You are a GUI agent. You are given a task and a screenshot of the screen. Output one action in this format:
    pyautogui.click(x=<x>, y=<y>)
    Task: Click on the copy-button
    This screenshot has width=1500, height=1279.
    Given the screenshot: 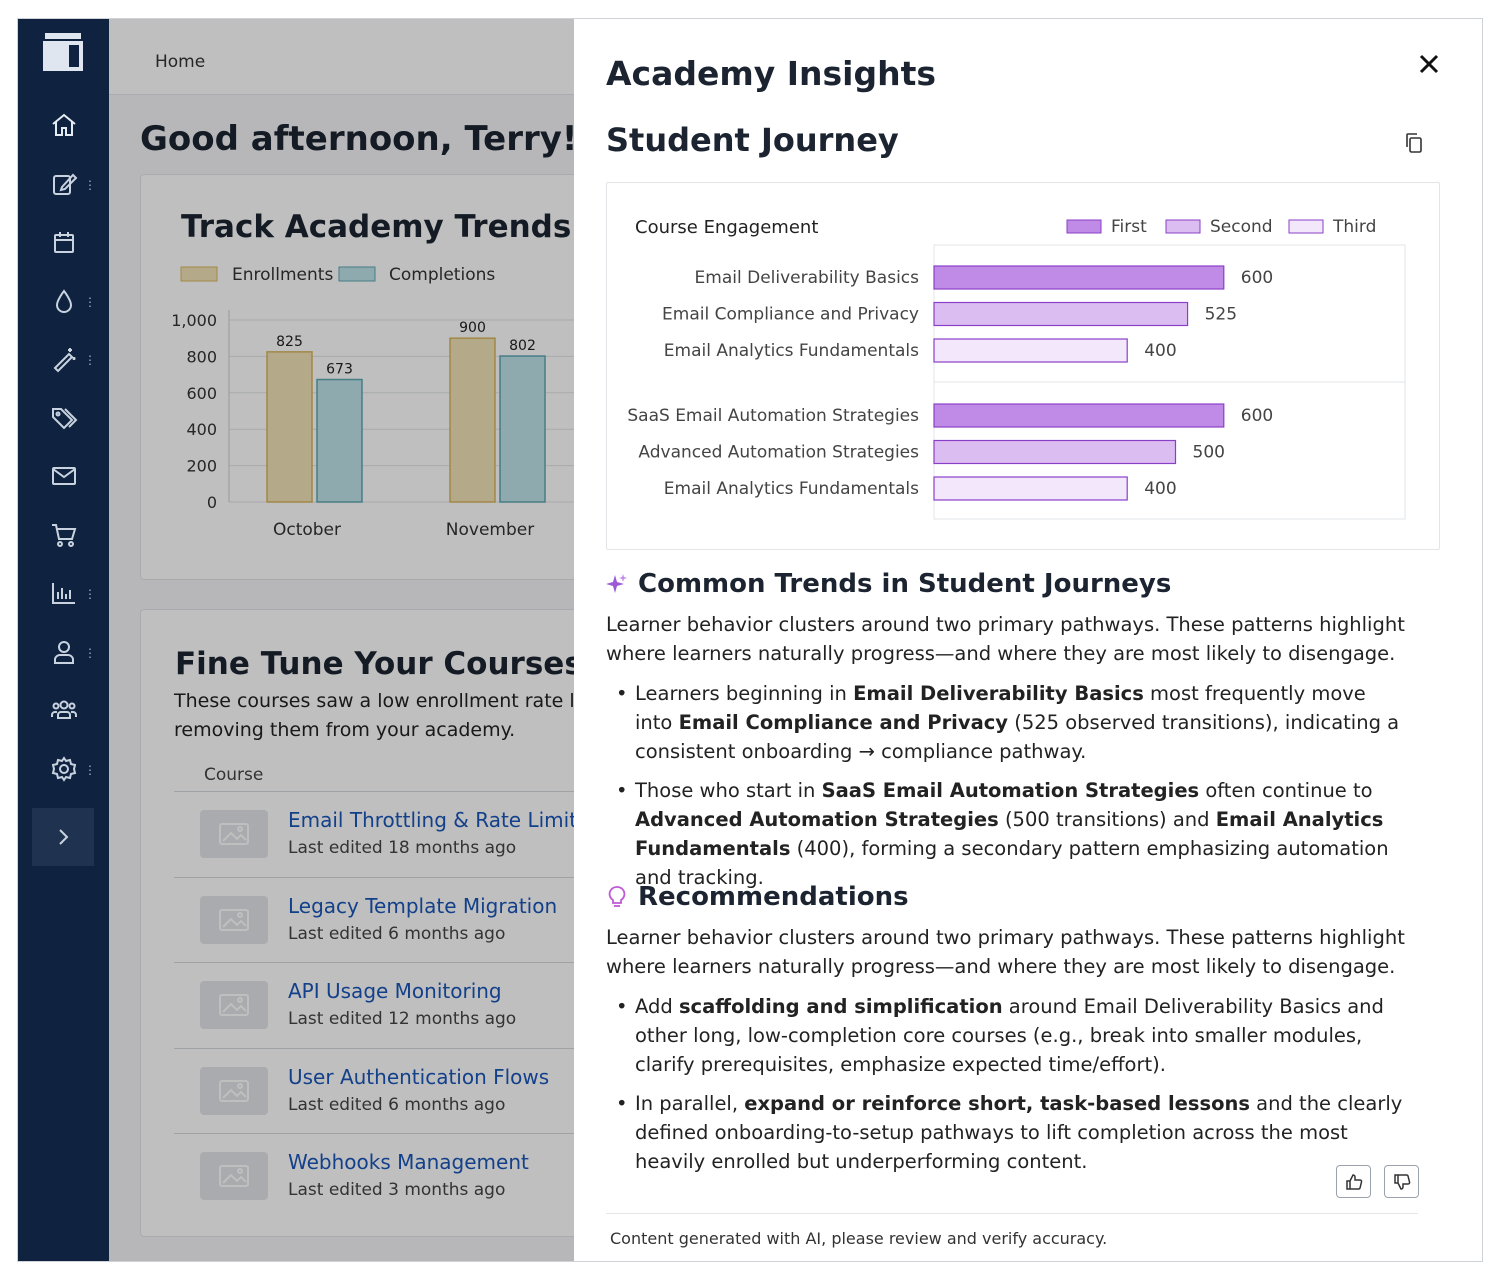 What is the action you would take?
    pyautogui.click(x=1414, y=143)
    